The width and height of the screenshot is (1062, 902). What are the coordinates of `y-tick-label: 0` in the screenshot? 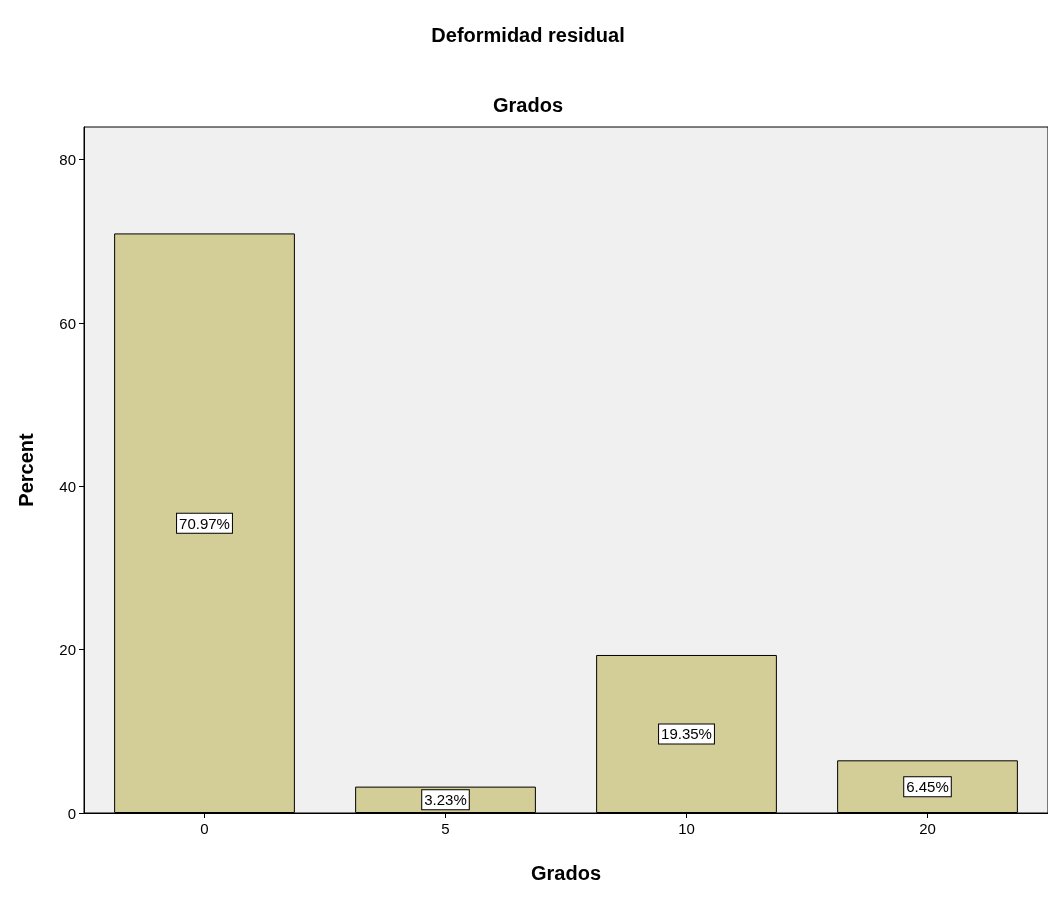 It's located at (71, 813).